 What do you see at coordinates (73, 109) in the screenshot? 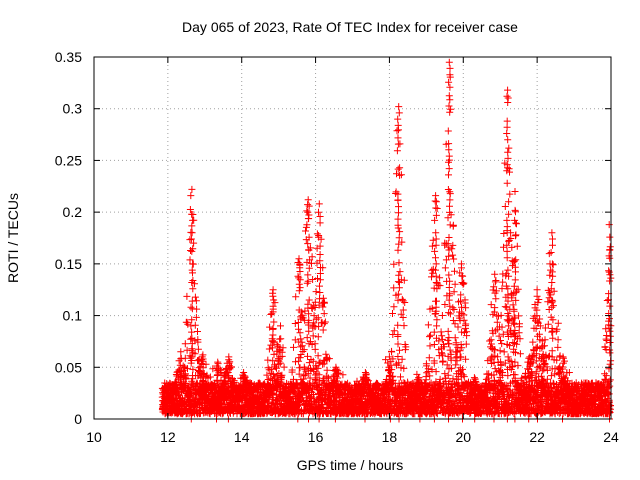
I see `y-tick-label: 0.3` at bounding box center [73, 109].